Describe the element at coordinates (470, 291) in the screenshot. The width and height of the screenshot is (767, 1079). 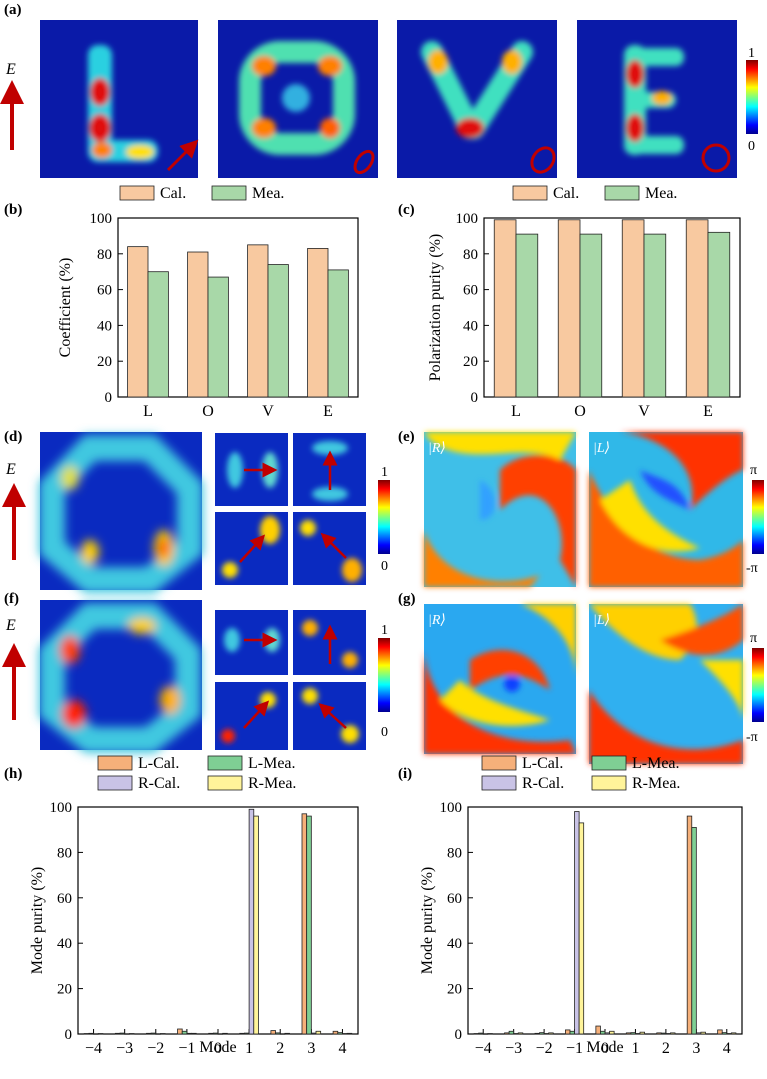
I see `y-tick-label: 60` at that location.